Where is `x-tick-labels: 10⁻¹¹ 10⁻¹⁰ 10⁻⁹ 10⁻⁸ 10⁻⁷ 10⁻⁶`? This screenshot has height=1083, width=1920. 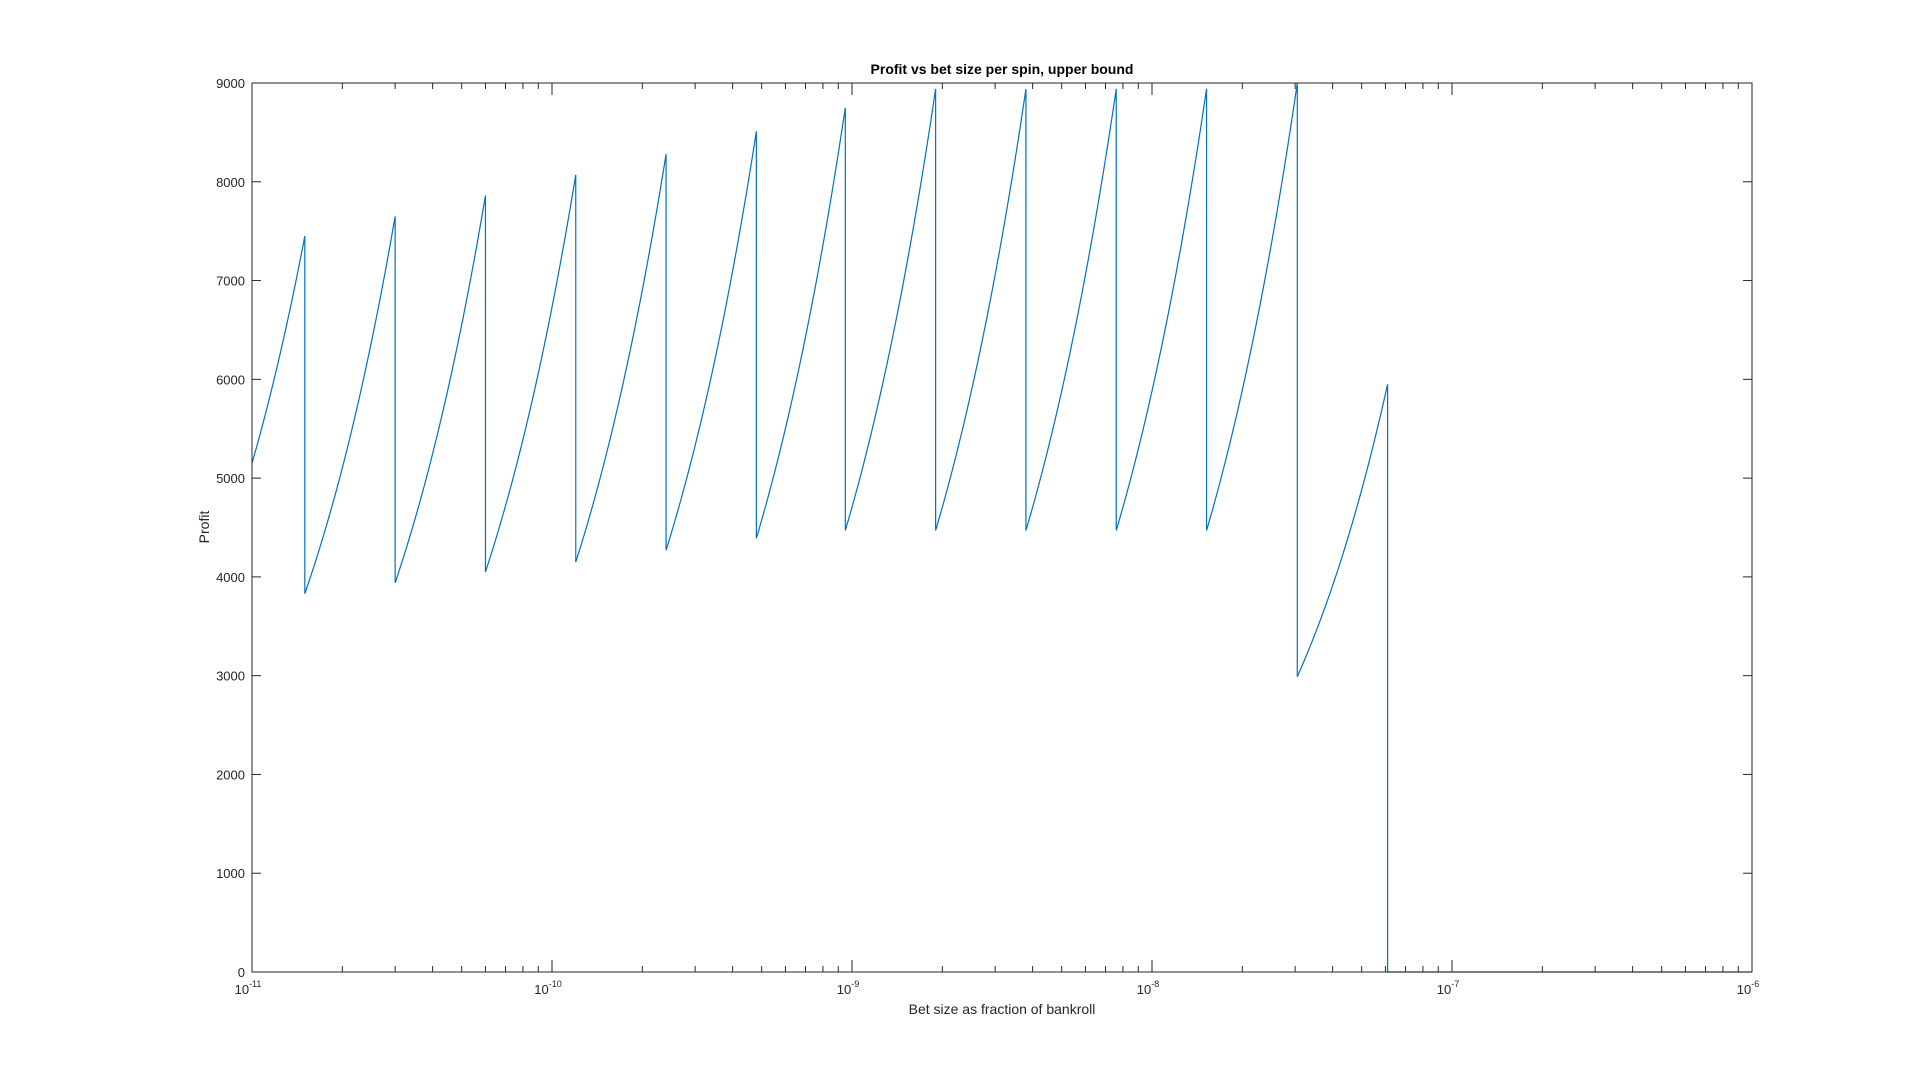
x-tick-labels: 10⁻¹¹ 10⁻¹⁰ 10⁻⁹ 10⁻⁸ 10⁻⁷ 10⁻⁶ is located at coordinates (997, 988).